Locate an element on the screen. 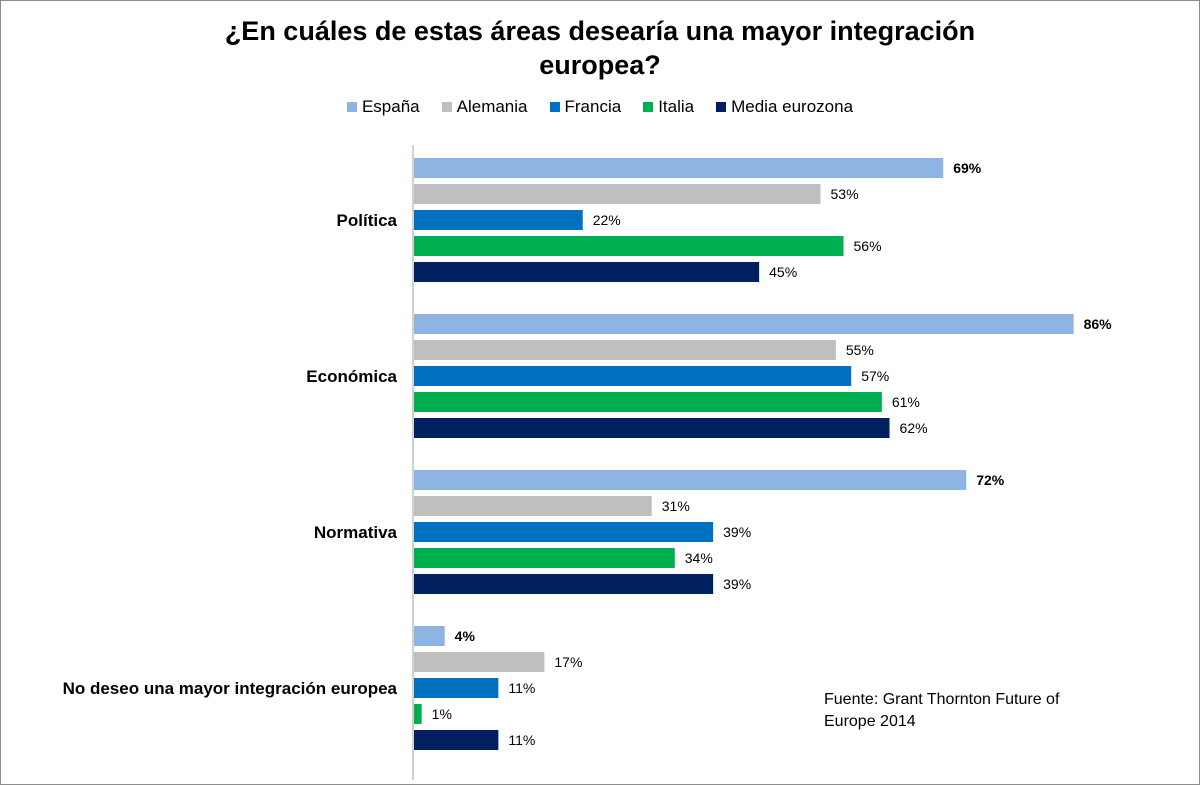 This screenshot has width=1200, height=785. data-label: 17% is located at coordinates (568, 662).